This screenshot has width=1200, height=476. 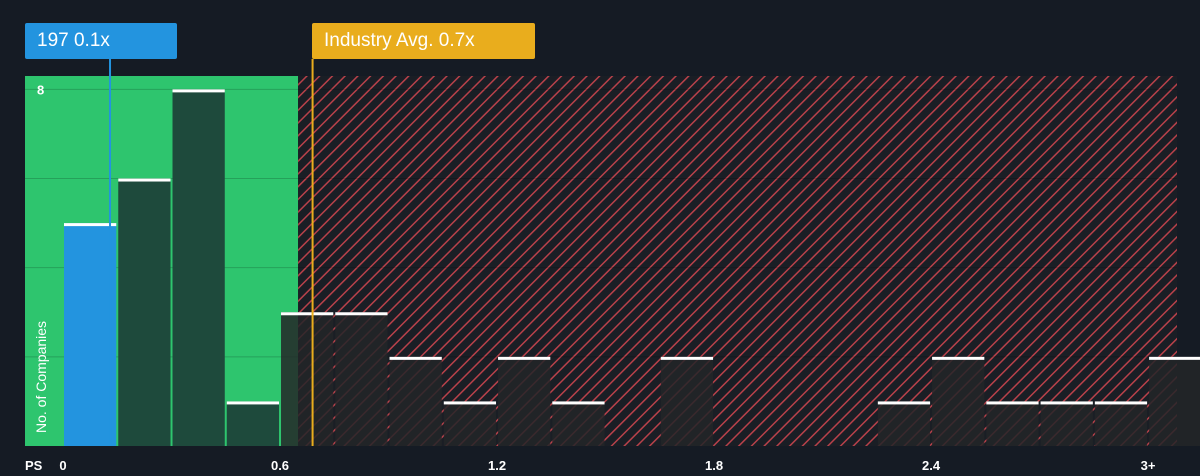 I want to click on industry-average-label: Industry Avg. 0.7x, so click(x=423, y=41).